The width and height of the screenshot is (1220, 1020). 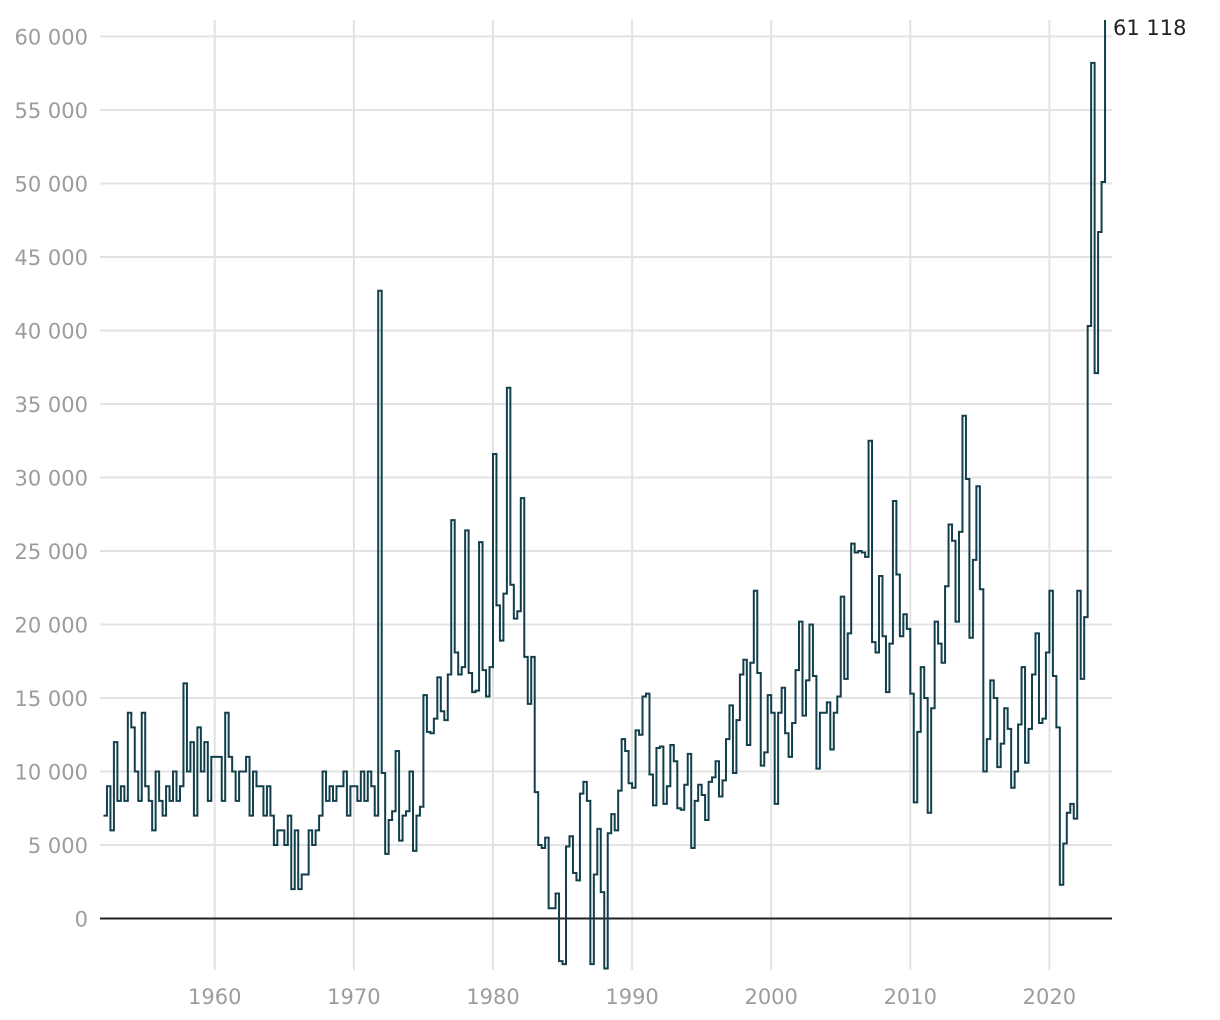 What do you see at coordinates (51, 111) in the screenshot?
I see `y-tick-label: 55 000` at bounding box center [51, 111].